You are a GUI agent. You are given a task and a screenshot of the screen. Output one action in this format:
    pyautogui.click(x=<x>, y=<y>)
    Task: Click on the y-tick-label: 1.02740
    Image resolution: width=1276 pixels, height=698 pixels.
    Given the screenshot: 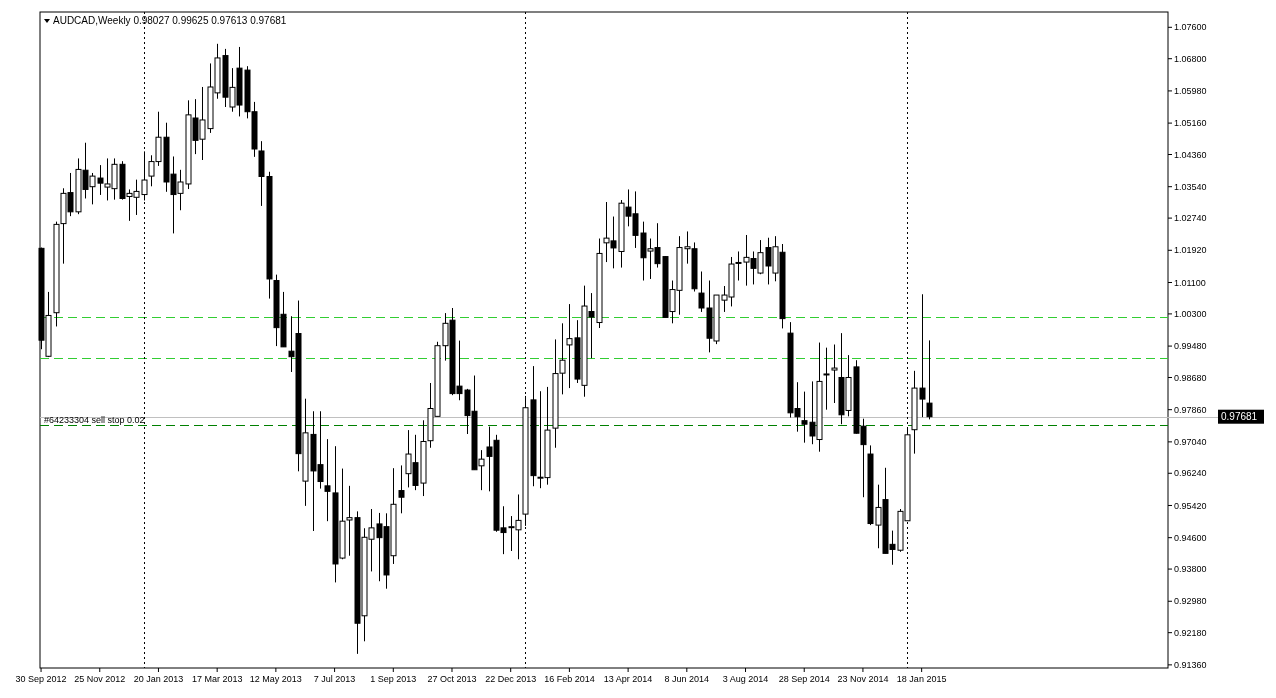 What is the action you would take?
    pyautogui.click(x=1190, y=218)
    